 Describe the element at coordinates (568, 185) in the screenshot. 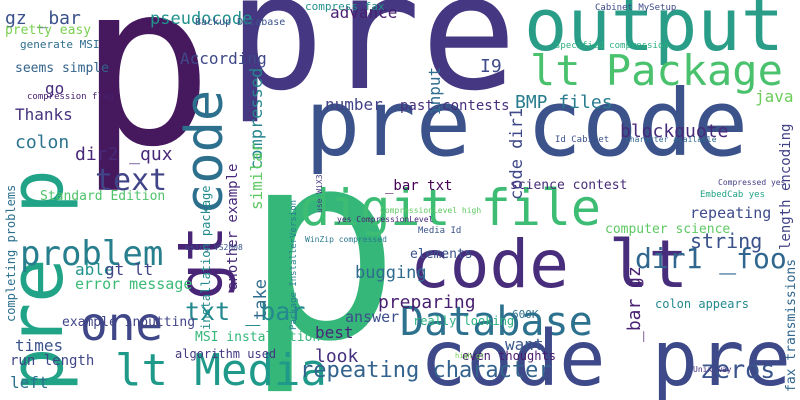

I see `word: science contest` at that location.